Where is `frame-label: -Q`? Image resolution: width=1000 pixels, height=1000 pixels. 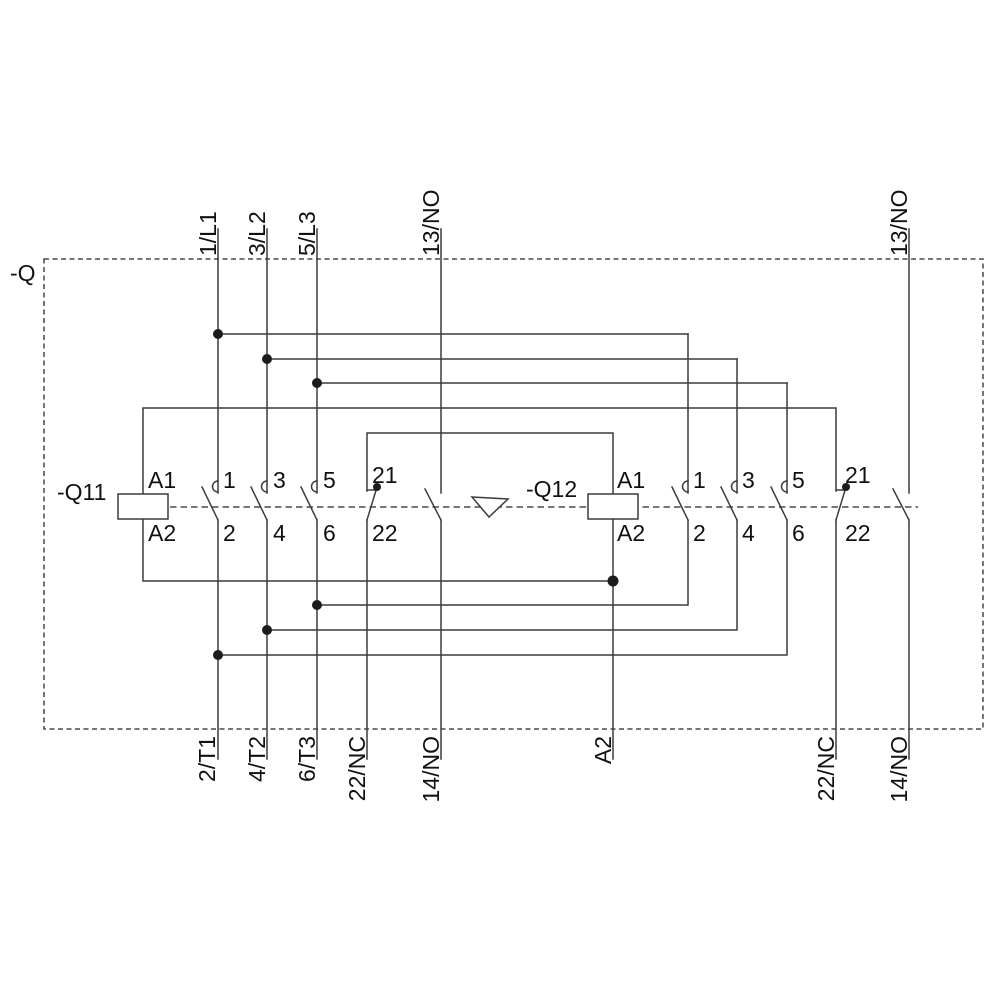
frame-label: -Q is located at coordinates (23, 273).